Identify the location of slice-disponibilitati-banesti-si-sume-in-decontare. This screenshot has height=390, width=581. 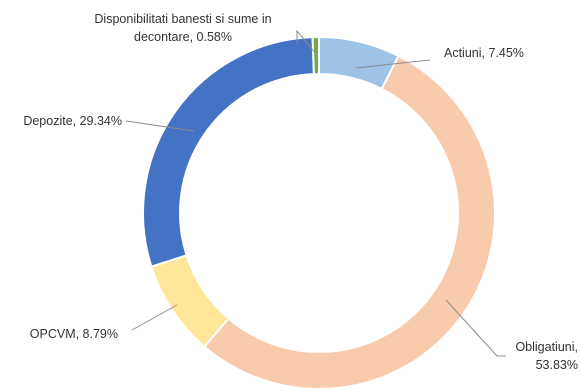
(315, 55).